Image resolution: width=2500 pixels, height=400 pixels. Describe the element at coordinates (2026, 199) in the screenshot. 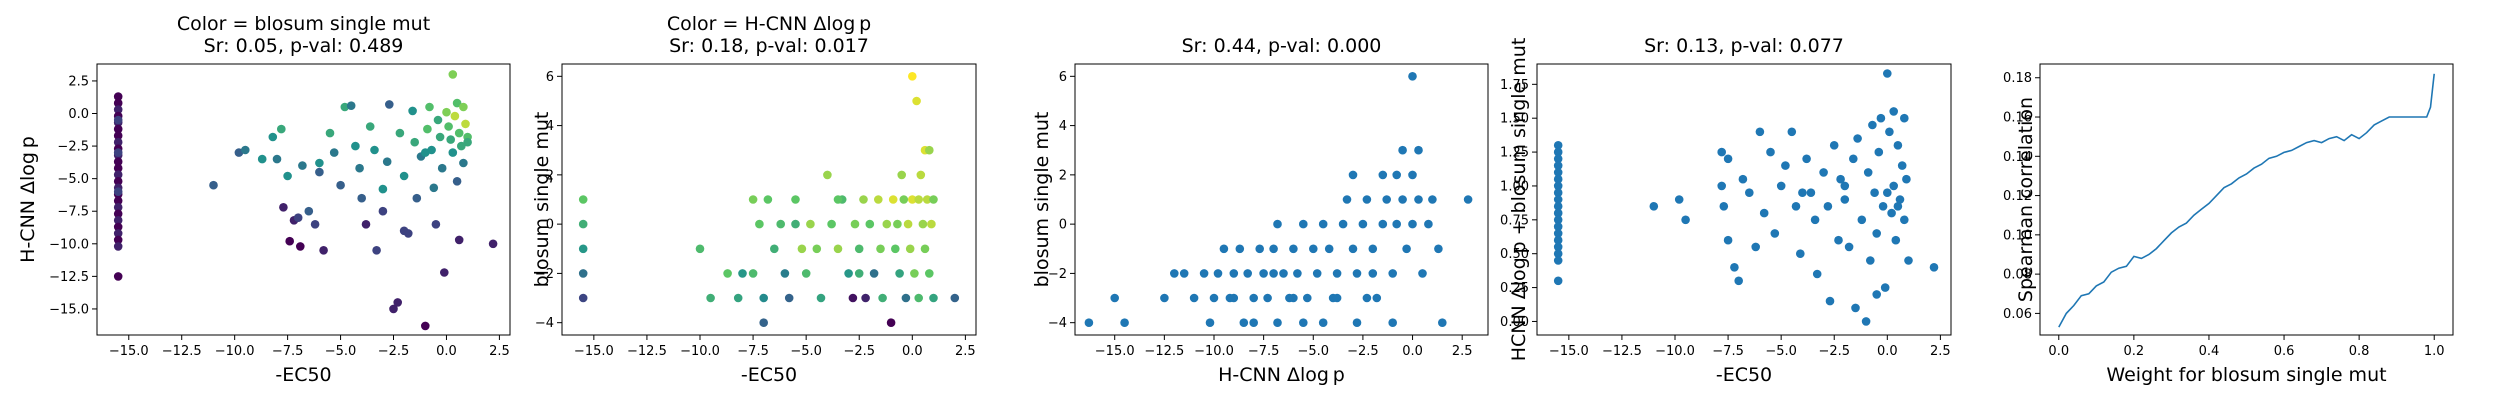

I see `y-axis-label: Spearman correlation` at that location.